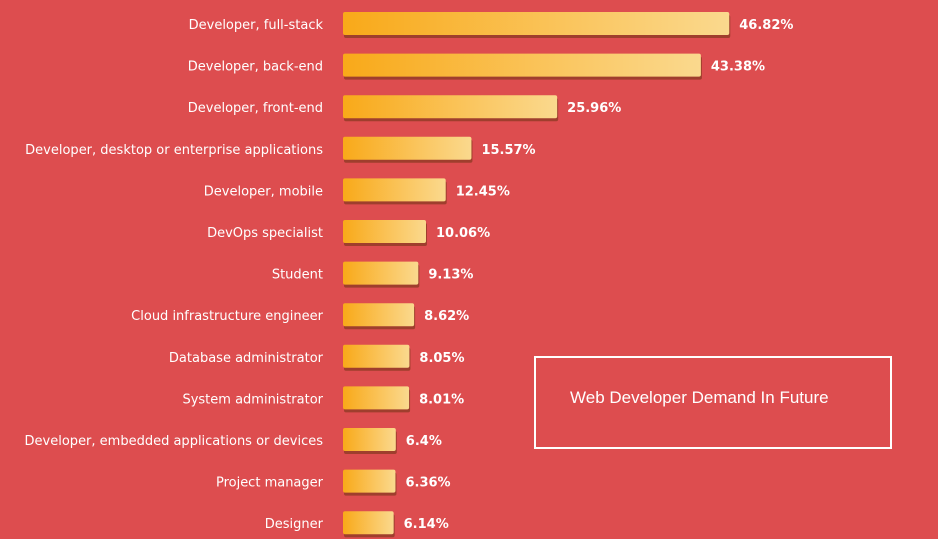 This screenshot has height=545, width=942. What do you see at coordinates (265, 233) in the screenshot?
I see `category-label: DevOps specialist` at bounding box center [265, 233].